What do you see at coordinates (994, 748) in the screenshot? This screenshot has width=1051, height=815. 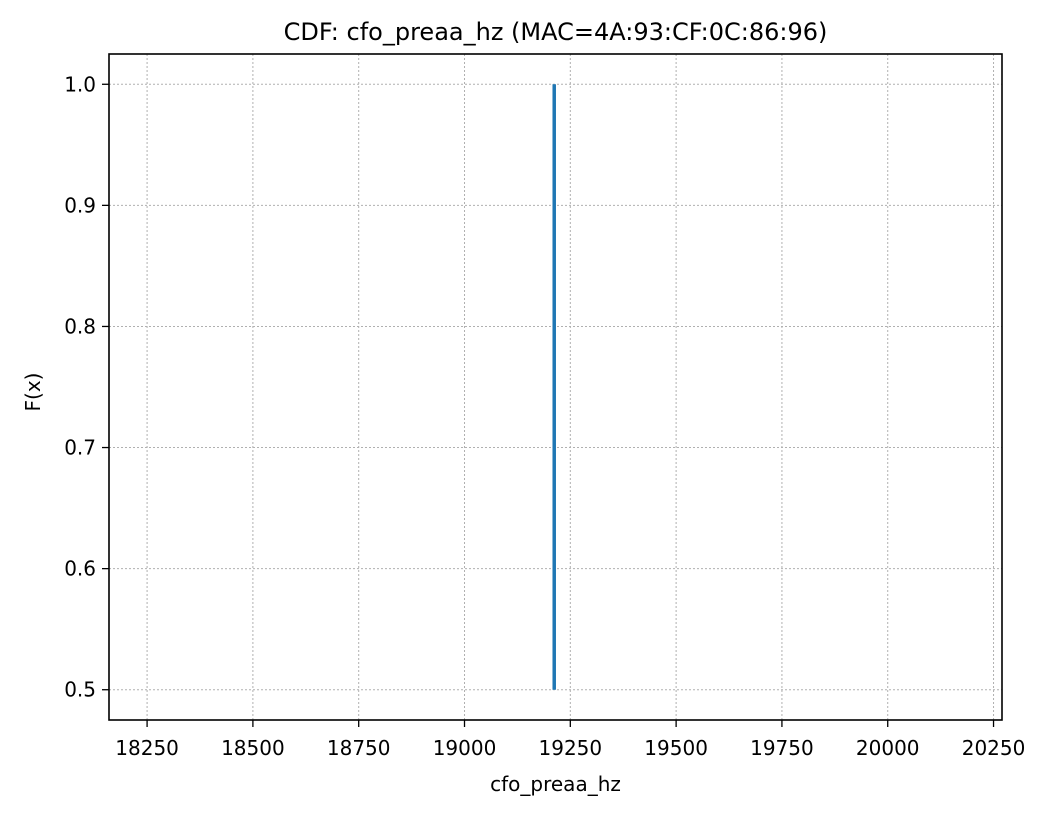 I see `x-tick-label: 20250` at bounding box center [994, 748].